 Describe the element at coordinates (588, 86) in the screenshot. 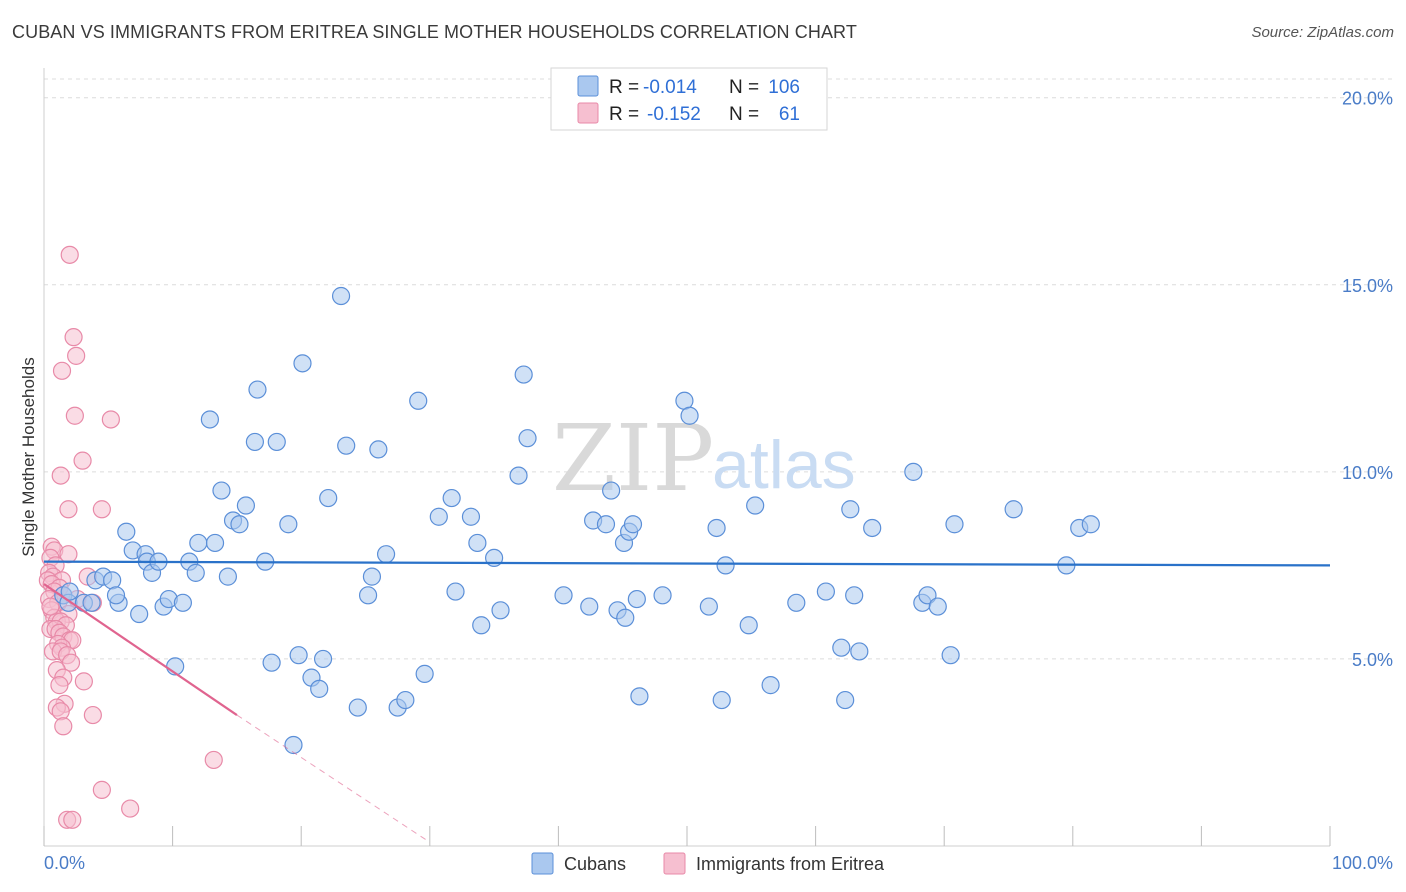

I see `legend-swatch-cubans` at that location.